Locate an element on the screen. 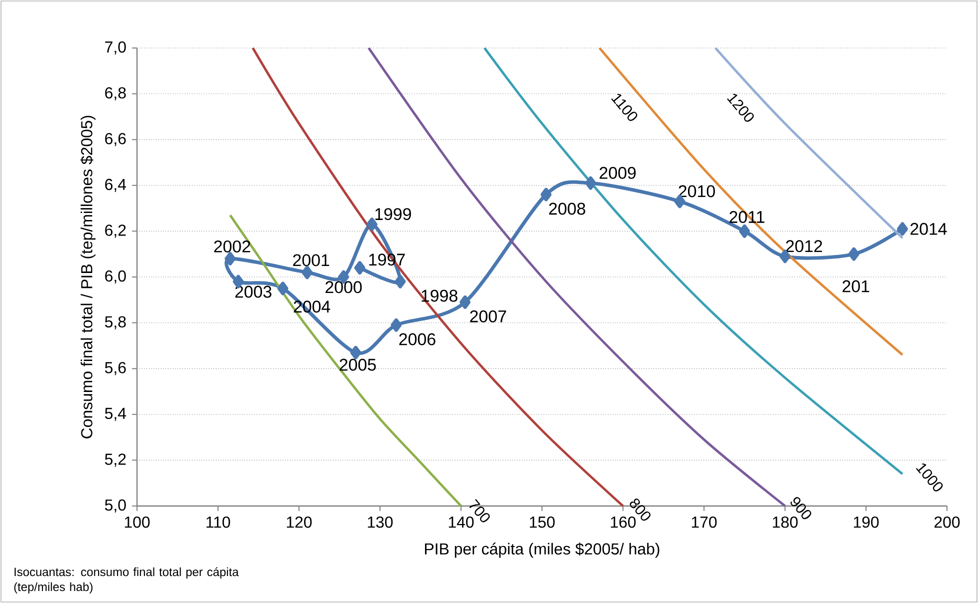  x-tick-label: 110 is located at coordinates (218, 522).